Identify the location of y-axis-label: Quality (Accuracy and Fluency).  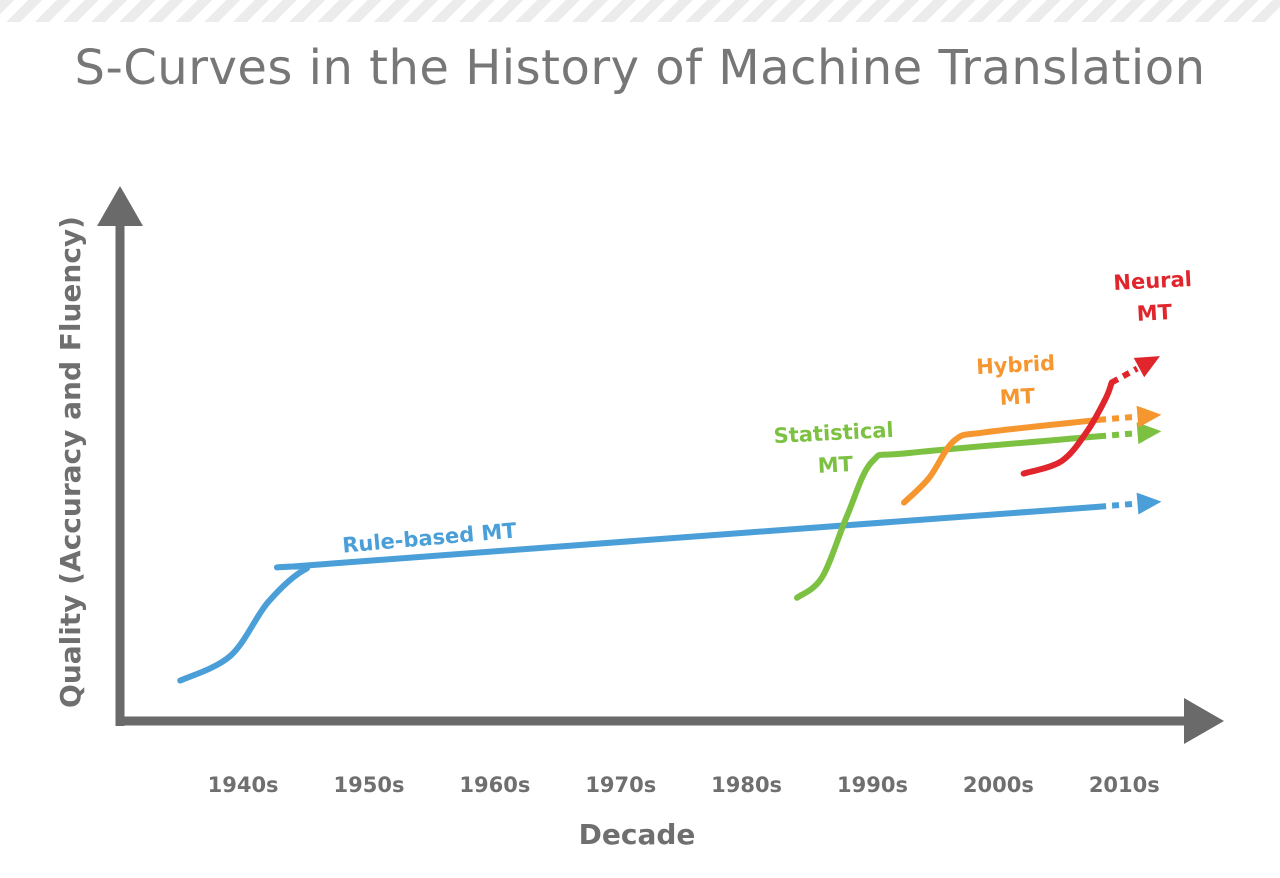
(70, 462).